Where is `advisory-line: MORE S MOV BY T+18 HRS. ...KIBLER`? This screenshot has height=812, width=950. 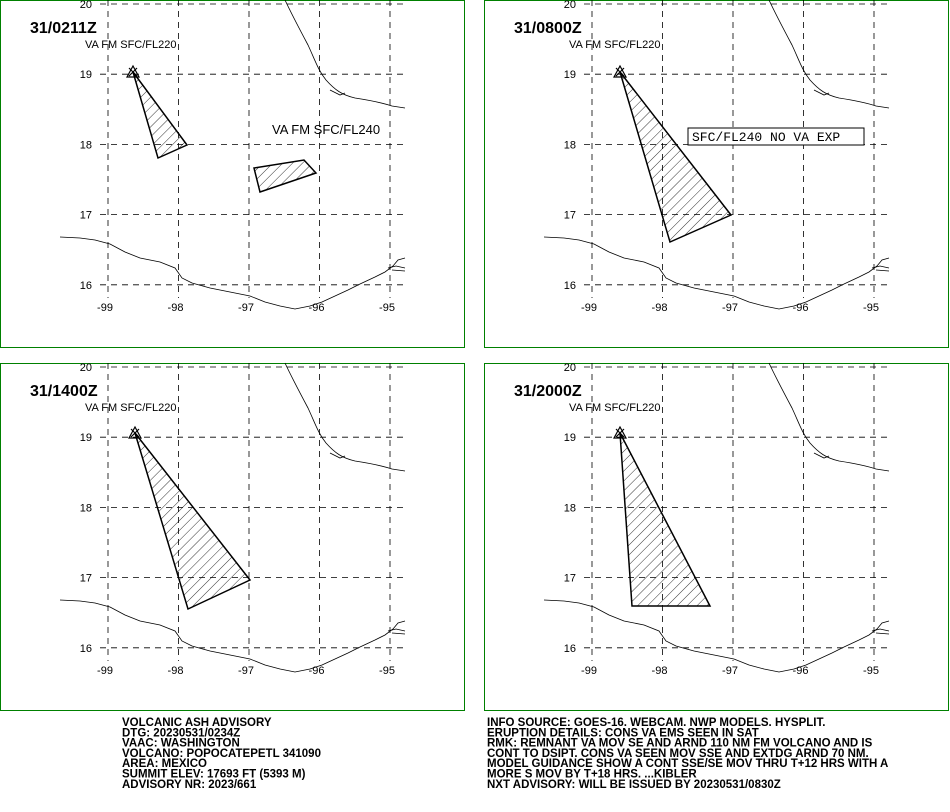 advisory-line: MORE S MOV BY T+18 HRS. ...KIBLER is located at coordinates (592, 775).